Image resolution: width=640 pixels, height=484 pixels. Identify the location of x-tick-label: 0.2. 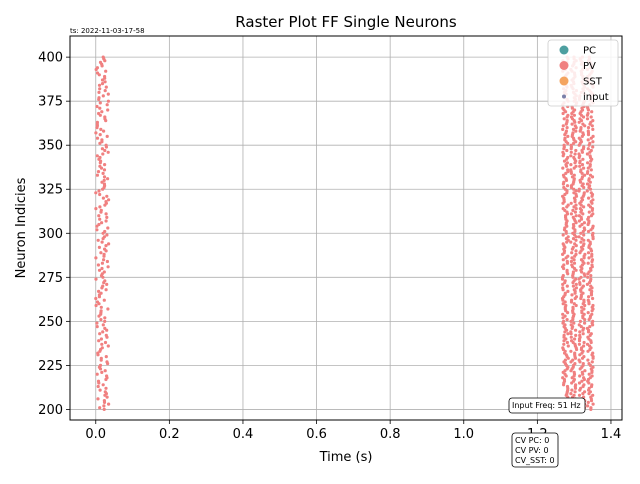
(169, 434).